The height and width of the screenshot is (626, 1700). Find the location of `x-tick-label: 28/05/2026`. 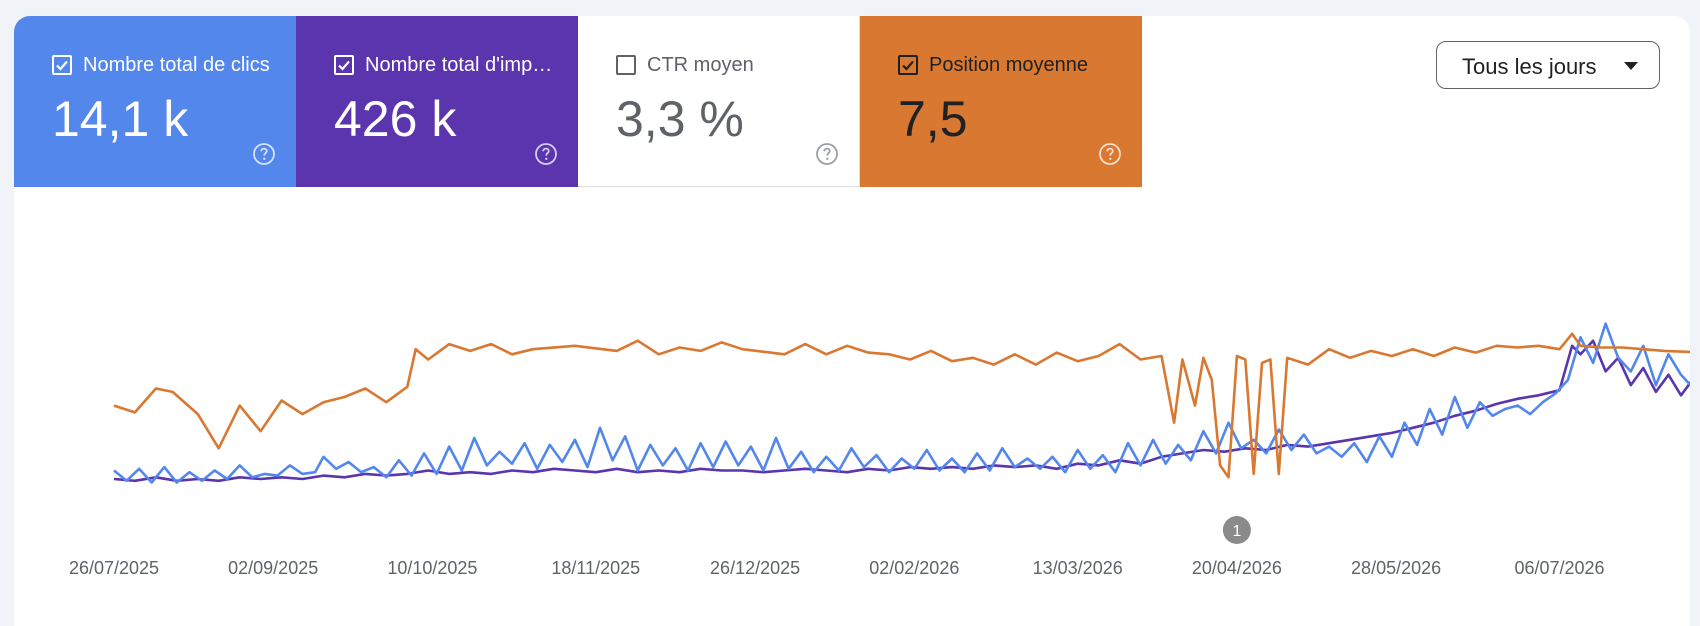

x-tick-label: 28/05/2026 is located at coordinates (1396, 568).